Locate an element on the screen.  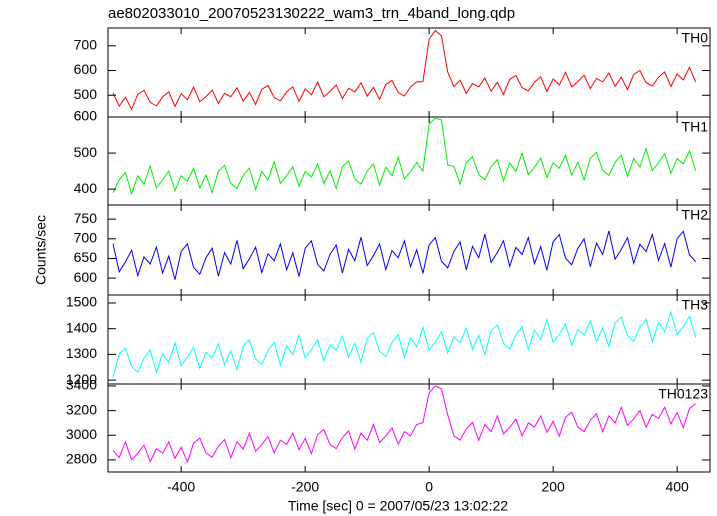
y-tick-label: 650 is located at coordinates (86, 257).